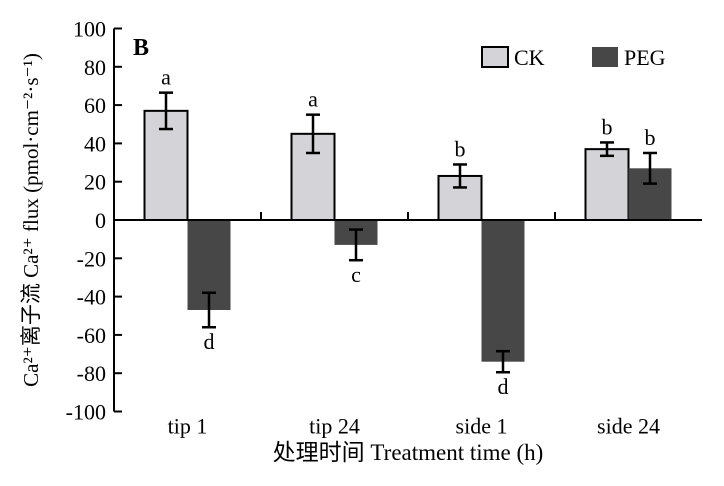 The width and height of the screenshot is (724, 486). Describe the element at coordinates (141, 48) in the screenshot. I see `panel-label: B` at that location.